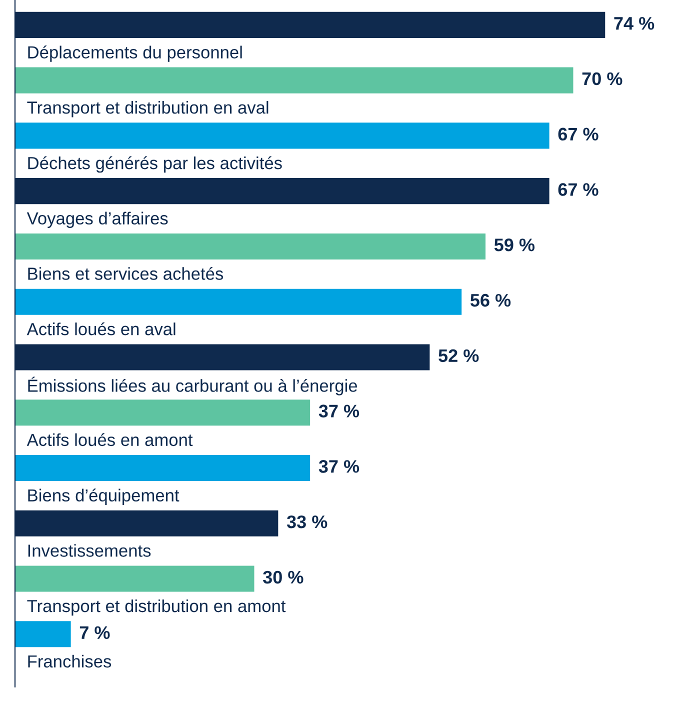 This screenshot has width=673, height=708. Describe the element at coordinates (70, 661) in the screenshot. I see `y-tick-label: Franchises` at that location.